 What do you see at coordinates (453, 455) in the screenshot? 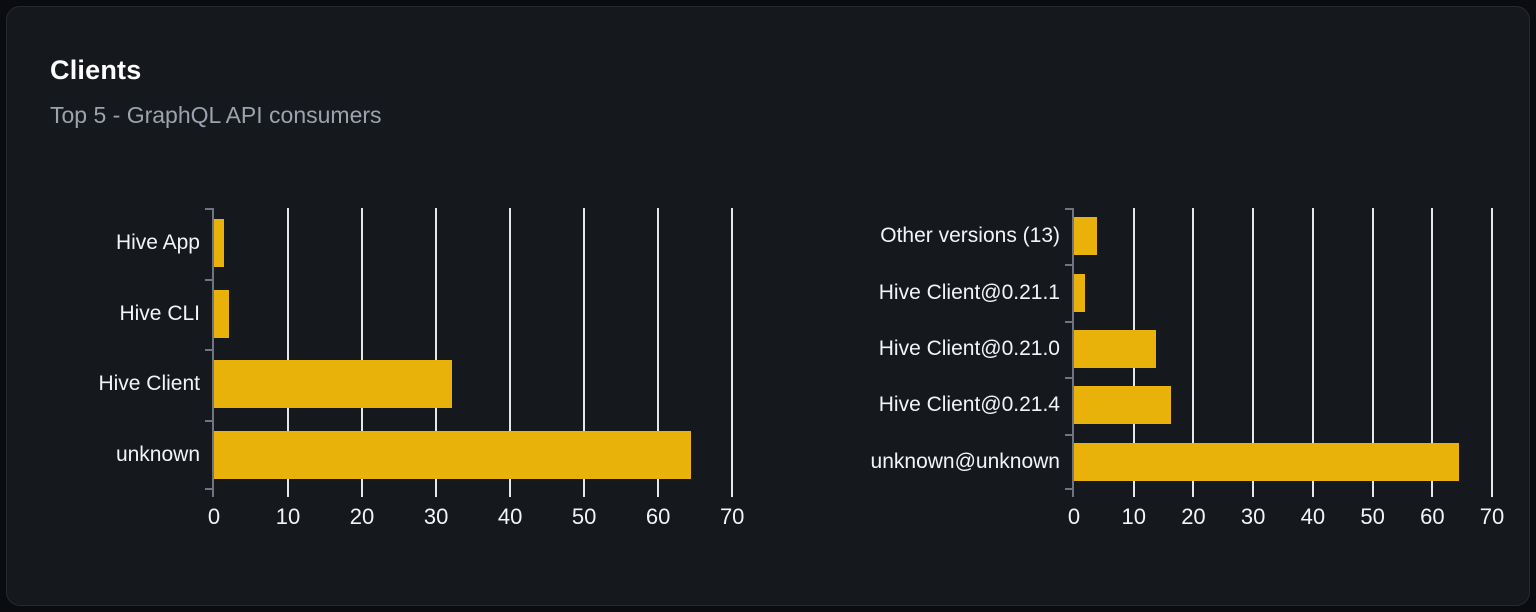
I see `bar-unknown` at bounding box center [453, 455].